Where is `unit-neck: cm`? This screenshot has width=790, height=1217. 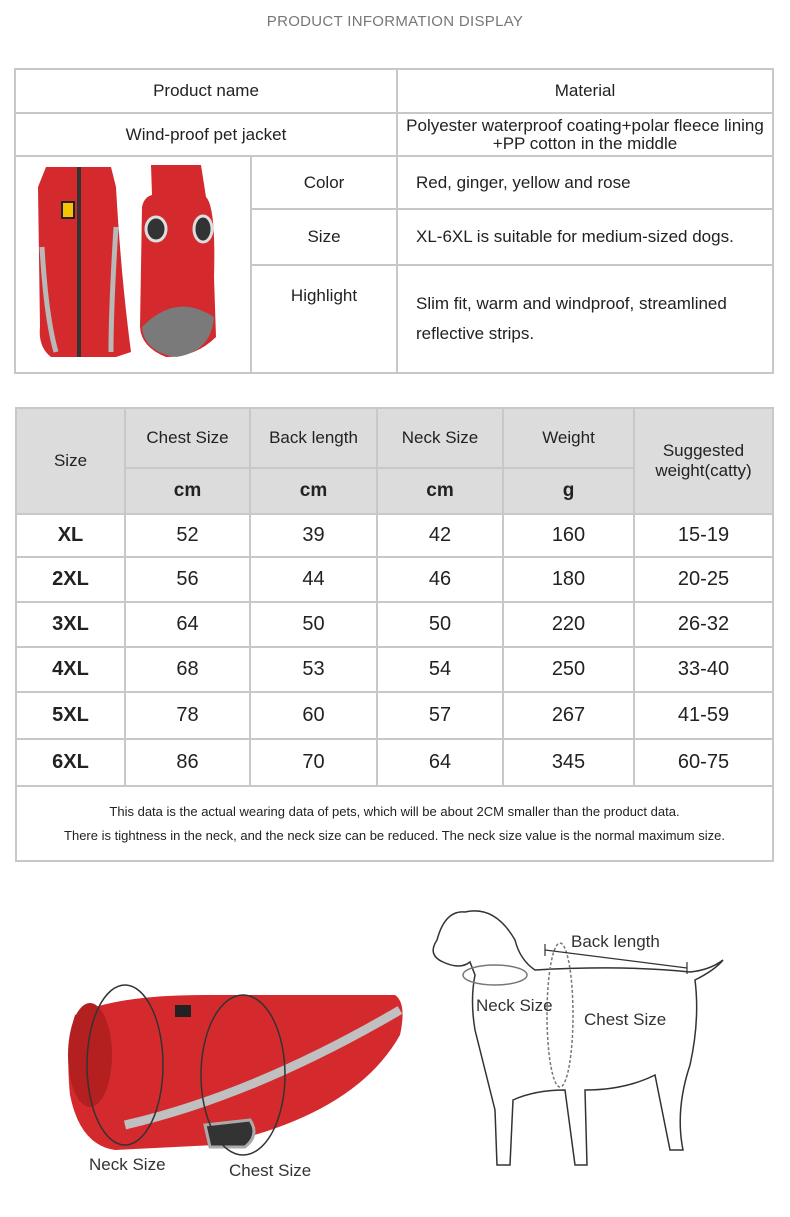 unit-neck: cm is located at coordinates (440, 491).